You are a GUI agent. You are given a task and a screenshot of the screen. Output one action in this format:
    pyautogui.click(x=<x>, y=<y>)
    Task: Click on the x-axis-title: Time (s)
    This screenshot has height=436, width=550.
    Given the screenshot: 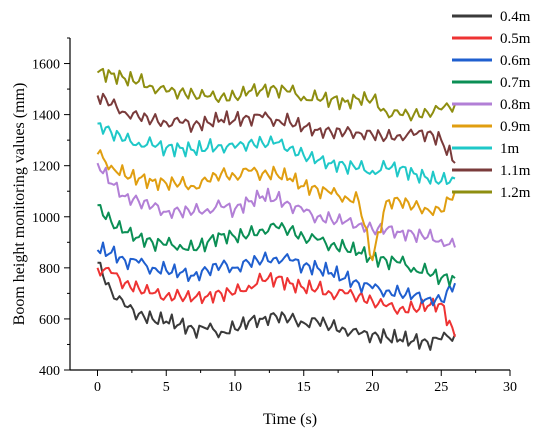 What is the action you would take?
    pyautogui.click(x=290, y=419)
    